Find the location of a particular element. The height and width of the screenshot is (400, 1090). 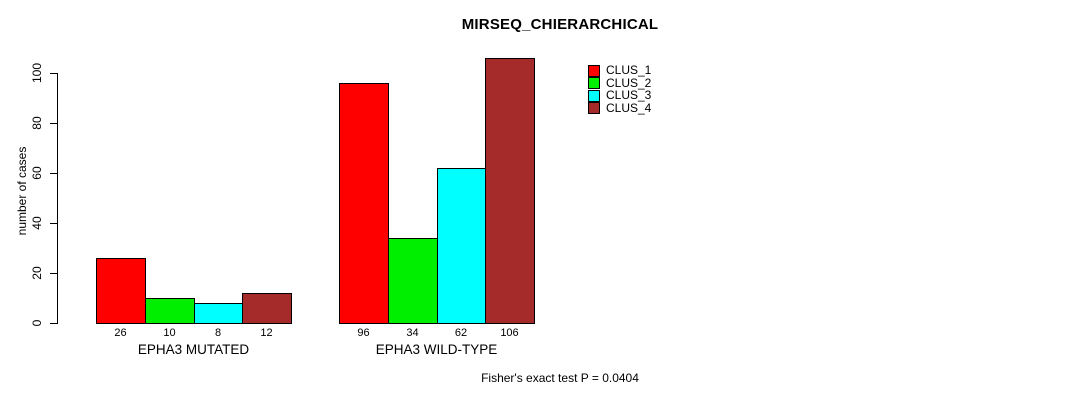

legend-row: CLUS_1 is located at coordinates (620, 70).